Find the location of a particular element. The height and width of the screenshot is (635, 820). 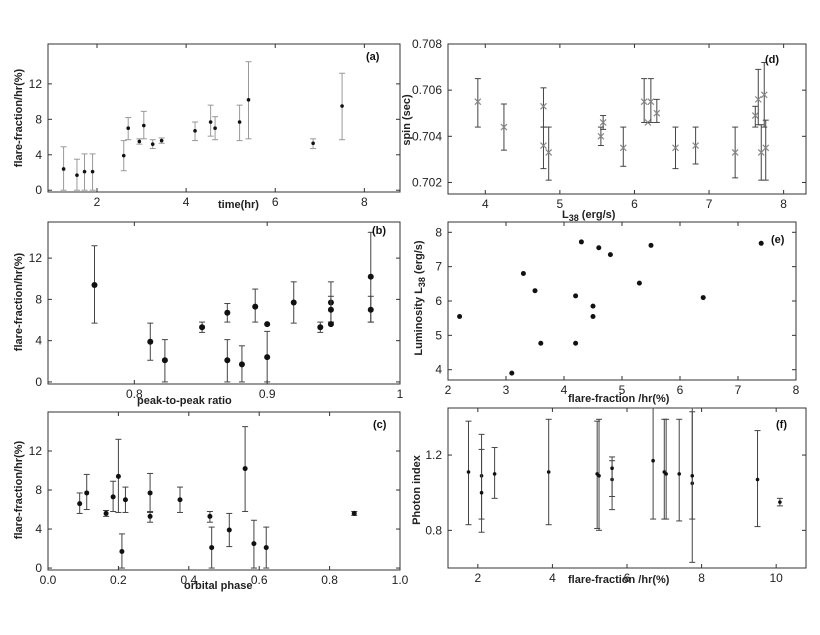

panel-e-xtick-label: 5 is located at coordinates (622, 390).